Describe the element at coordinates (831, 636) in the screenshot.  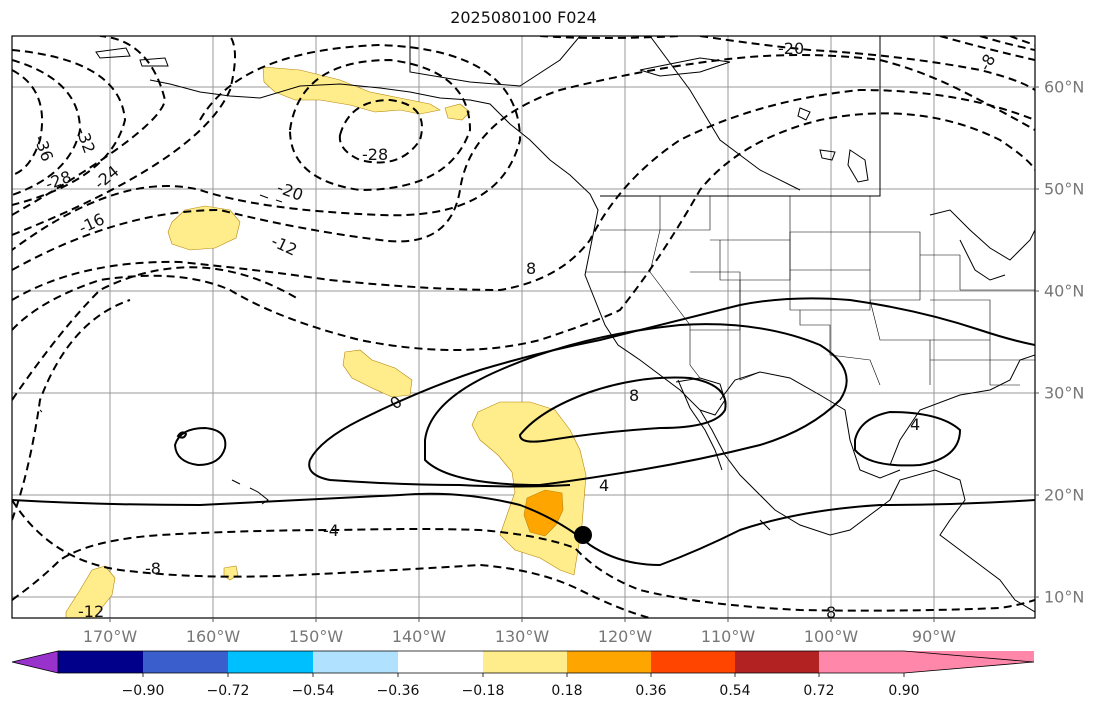
I see `longitude-label: 100°W` at that location.